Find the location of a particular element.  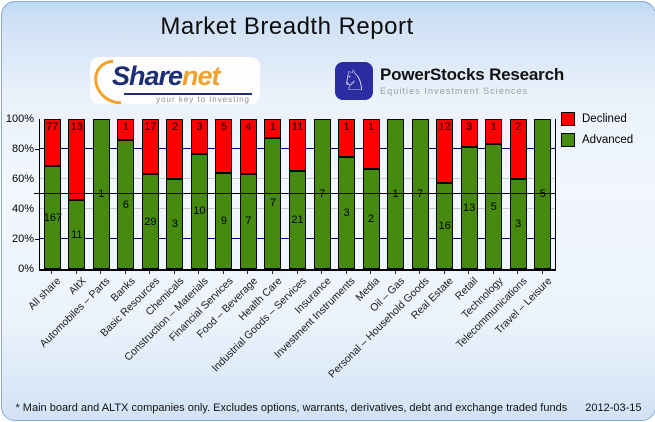

y-tick-label: 20% is located at coordinates (22, 239).